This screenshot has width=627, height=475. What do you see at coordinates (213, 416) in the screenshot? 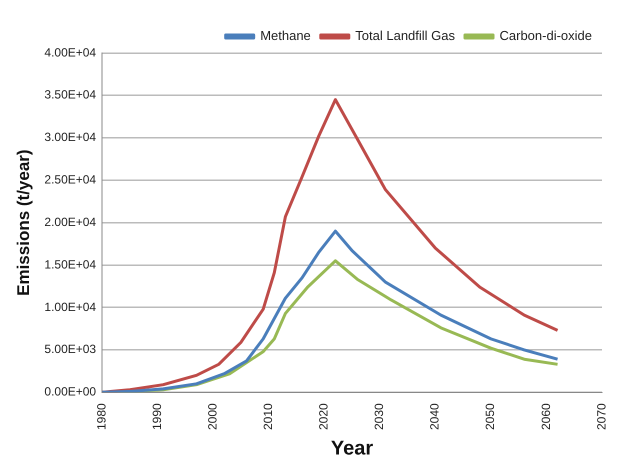
I see `x-tick-label: 2000` at bounding box center [213, 416].